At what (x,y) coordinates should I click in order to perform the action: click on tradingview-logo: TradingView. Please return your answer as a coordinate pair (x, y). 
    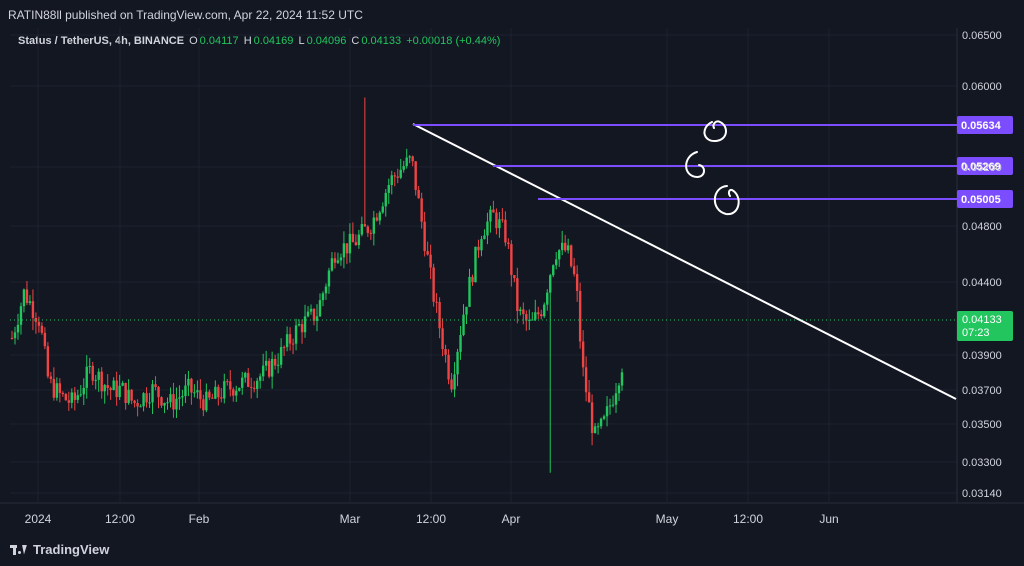
    Looking at the image, I should click on (59, 549).